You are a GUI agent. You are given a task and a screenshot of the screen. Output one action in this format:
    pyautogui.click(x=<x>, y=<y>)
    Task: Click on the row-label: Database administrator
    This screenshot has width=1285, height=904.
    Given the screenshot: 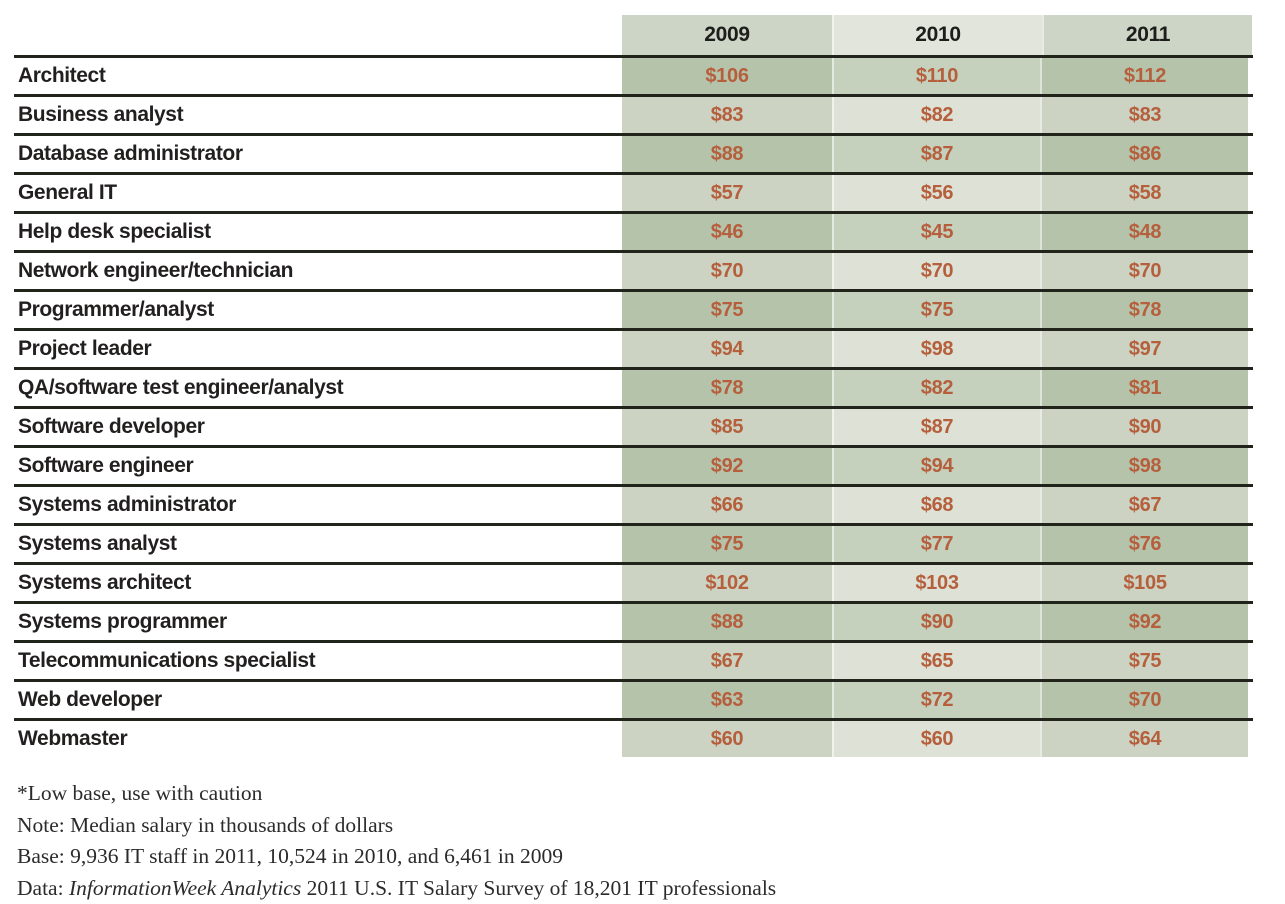 What is the action you would take?
    pyautogui.click(x=318, y=154)
    